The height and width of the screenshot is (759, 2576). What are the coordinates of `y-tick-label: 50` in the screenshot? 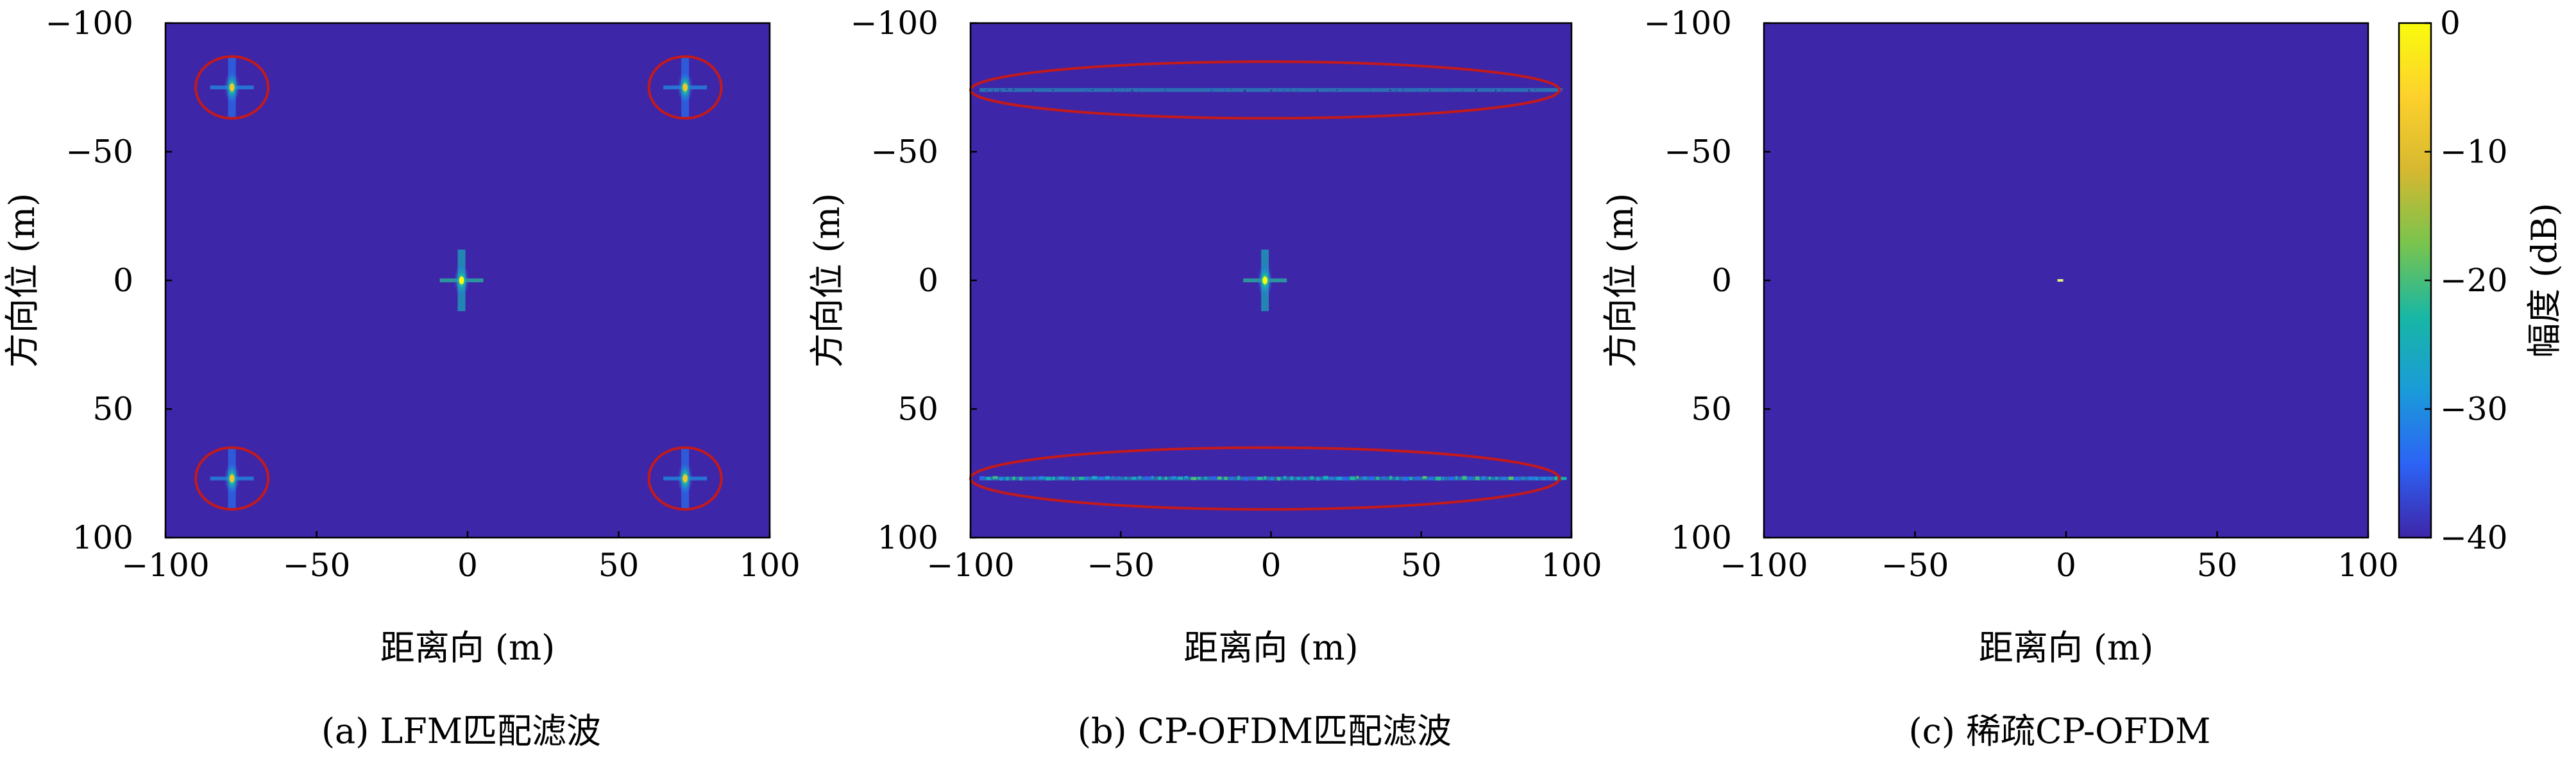 It's located at (1711, 409).